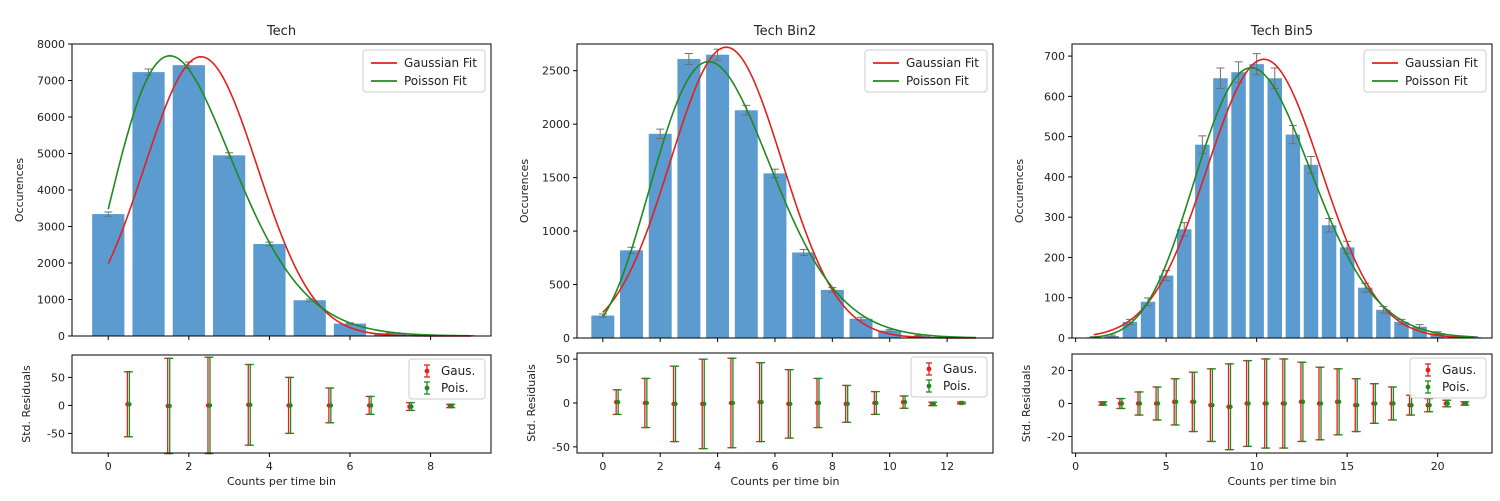 Image resolution: width=1500 pixels, height=501 pixels. What do you see at coordinates (556, 178) in the screenshot?
I see `y-tick-label: 1500` at bounding box center [556, 178].